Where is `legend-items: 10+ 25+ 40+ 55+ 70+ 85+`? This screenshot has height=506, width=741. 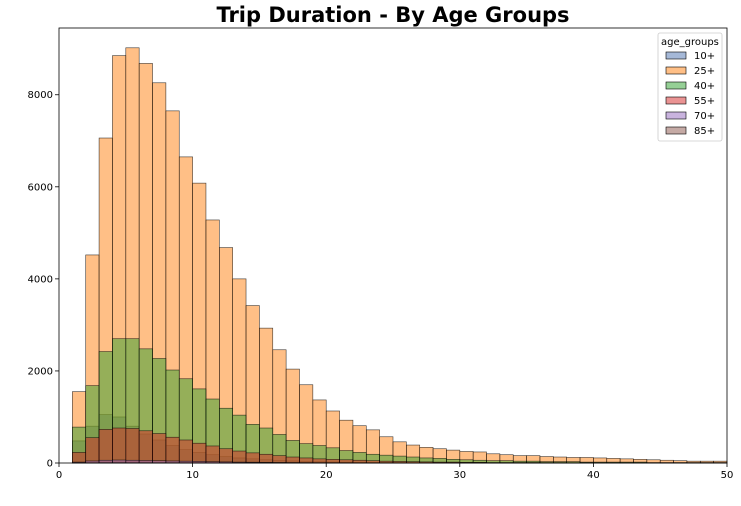
legend-items: 10+ 25+ 40+ 55+ 70+ 85+ is located at coordinates (690, 94).